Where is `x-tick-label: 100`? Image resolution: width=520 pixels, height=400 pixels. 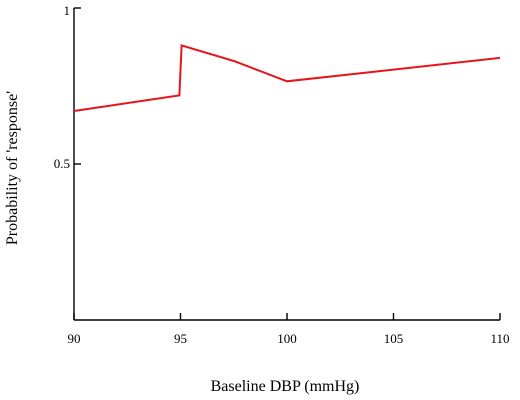
x-tick-label: 100 is located at coordinates (287, 338).